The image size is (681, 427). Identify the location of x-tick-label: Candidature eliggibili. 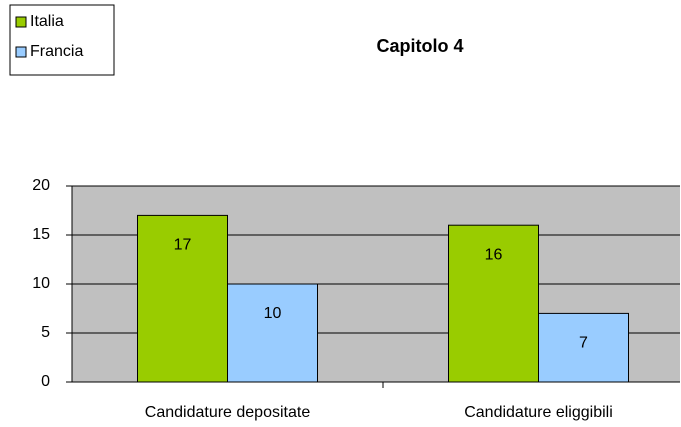
(538, 412).